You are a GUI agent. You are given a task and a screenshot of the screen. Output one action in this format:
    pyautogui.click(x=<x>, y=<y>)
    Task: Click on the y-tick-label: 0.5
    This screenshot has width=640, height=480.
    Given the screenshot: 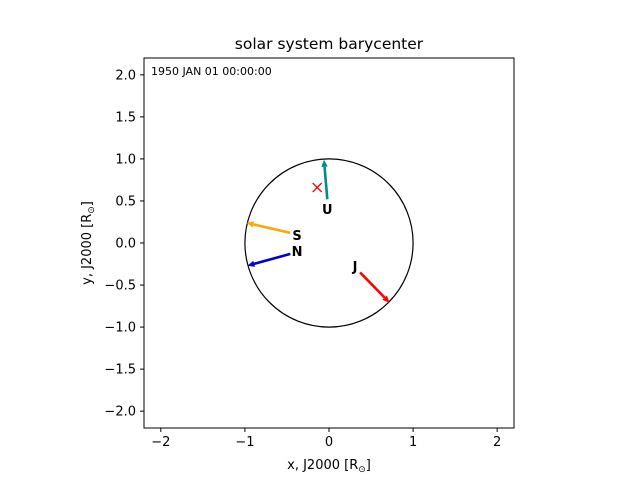 What is the action you would take?
    pyautogui.click(x=125, y=201)
    